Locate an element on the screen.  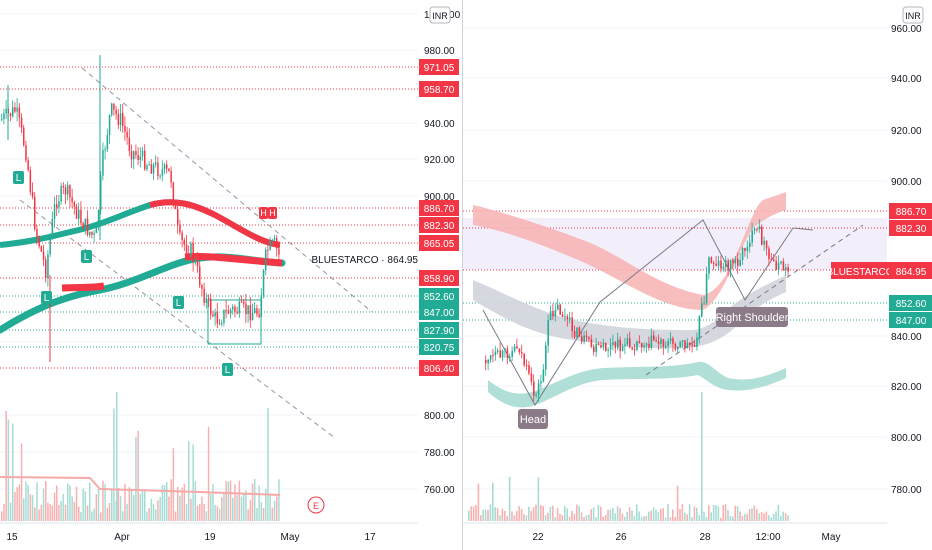
pattern-marker-l-1: L is located at coordinates (18, 177).